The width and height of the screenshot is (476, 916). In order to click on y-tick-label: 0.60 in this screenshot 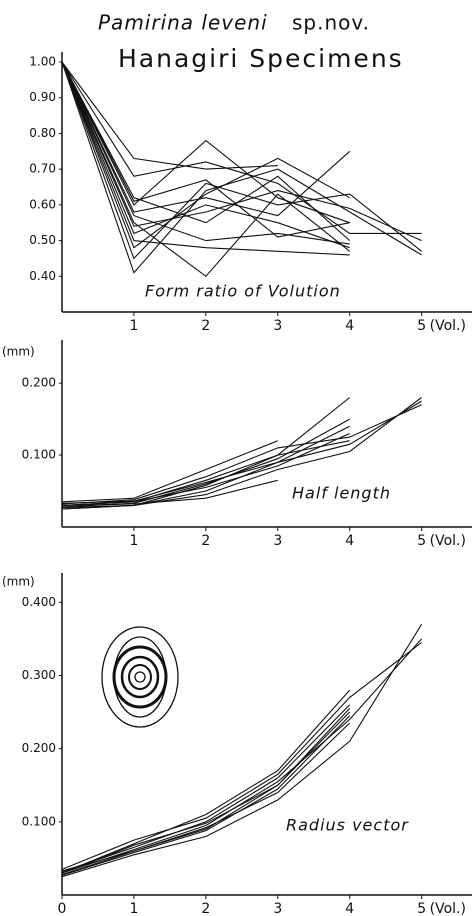, I will do `click(42, 204)`.